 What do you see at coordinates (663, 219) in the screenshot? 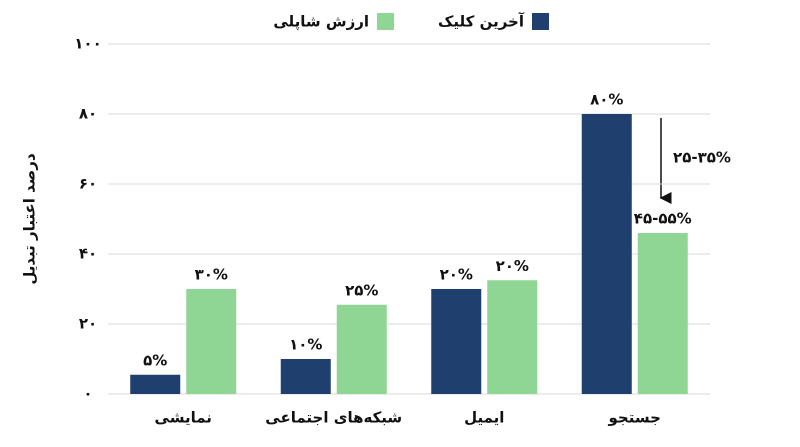
I see `data-label: ۴۵-۵۵%` at bounding box center [663, 219].